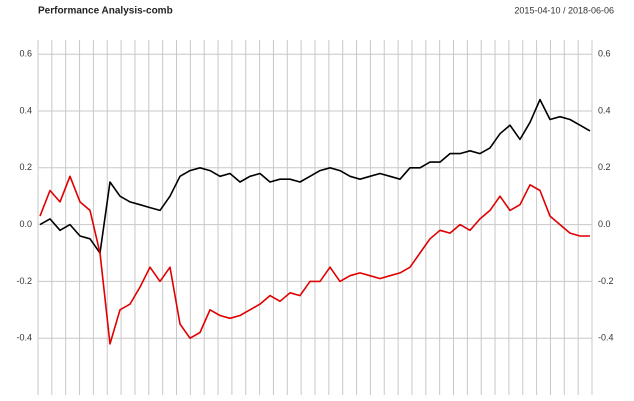 The width and height of the screenshot is (634, 401). What do you see at coordinates (606, 338) in the screenshot?
I see `y2-tick-label: -0.4` at bounding box center [606, 338].